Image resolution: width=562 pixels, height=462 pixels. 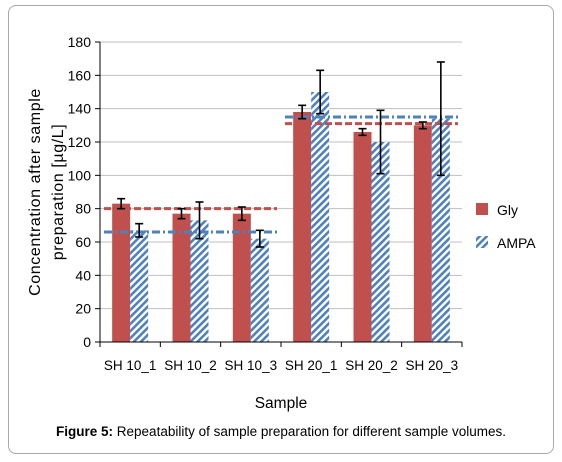 I want to click on y-axis-title-line-2: preparation [µg/L], so click(x=58, y=192).